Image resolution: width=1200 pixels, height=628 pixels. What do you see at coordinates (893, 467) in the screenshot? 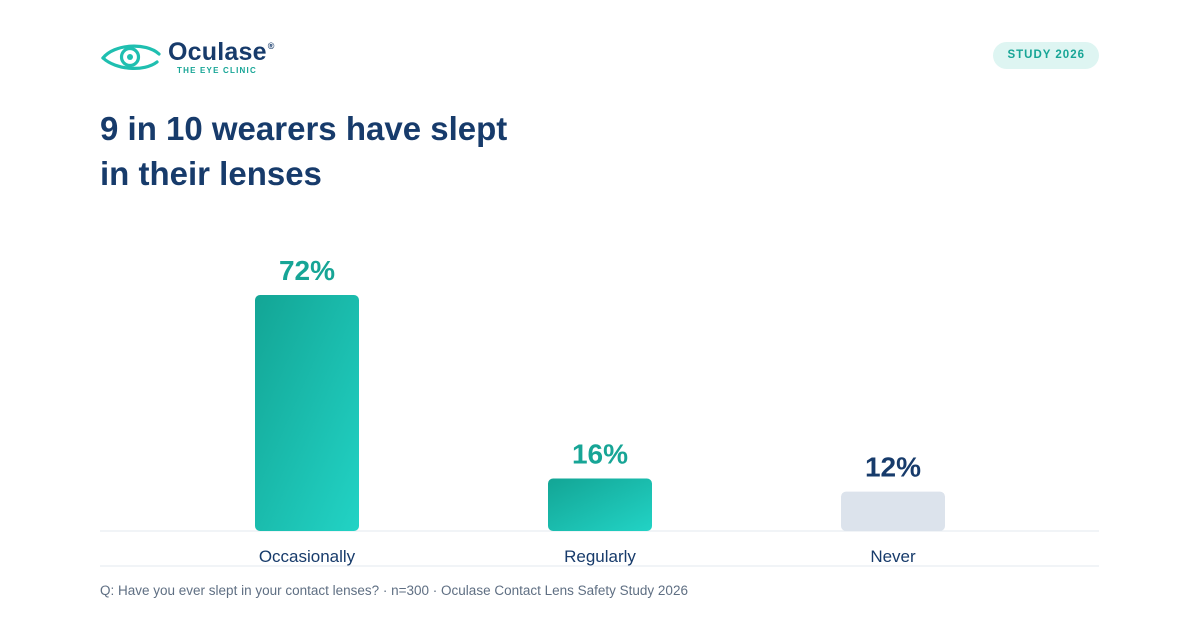
I see `value-label-never: 12%` at bounding box center [893, 467].